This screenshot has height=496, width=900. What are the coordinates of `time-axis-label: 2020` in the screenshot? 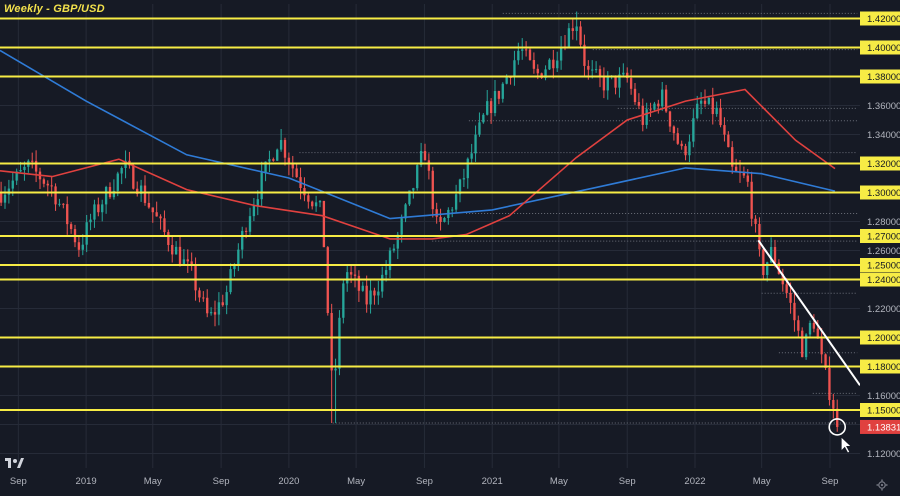 It's located at (288, 481).